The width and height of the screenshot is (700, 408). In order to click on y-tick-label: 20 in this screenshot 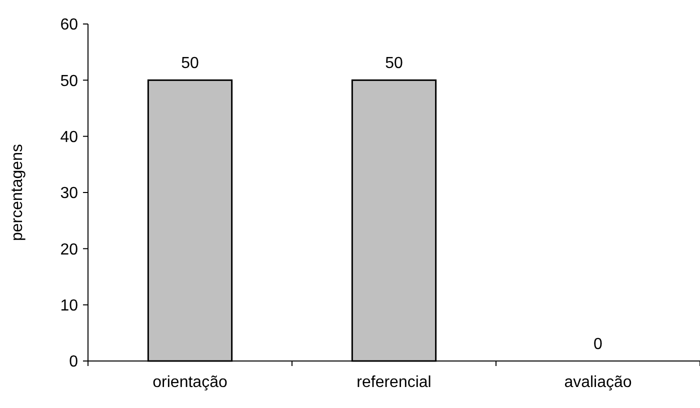, I will do `click(69, 249)`.